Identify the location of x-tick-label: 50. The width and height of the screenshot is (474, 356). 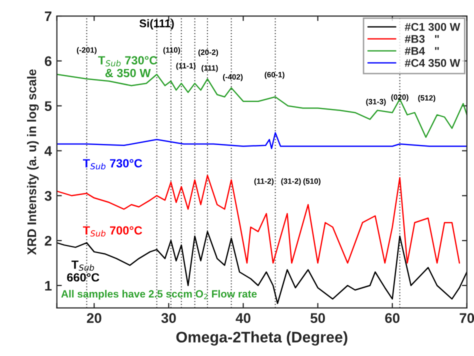
(317, 318).